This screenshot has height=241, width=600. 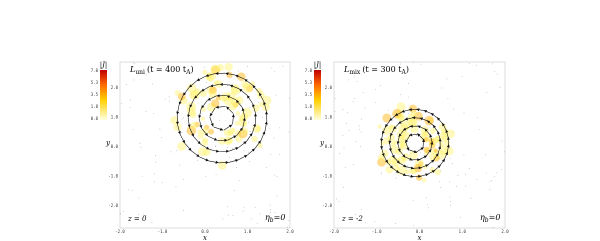 What do you see at coordinates (322, 143) in the screenshot?
I see `y-axis-label: y` at bounding box center [322, 143].